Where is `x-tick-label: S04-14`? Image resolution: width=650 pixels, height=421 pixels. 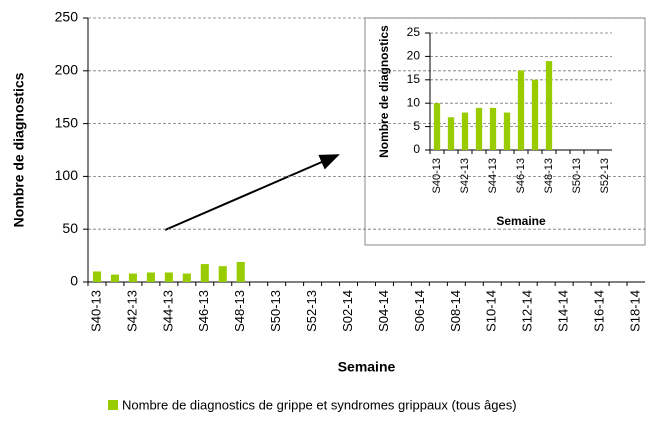
x-tick-label: S04-14 is located at coordinates (383, 311).